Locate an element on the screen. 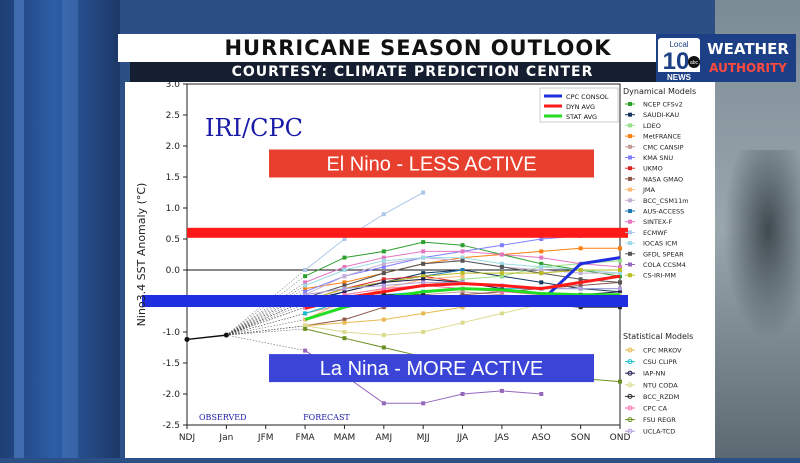  abc-badge is located at coordinates (694, 62).